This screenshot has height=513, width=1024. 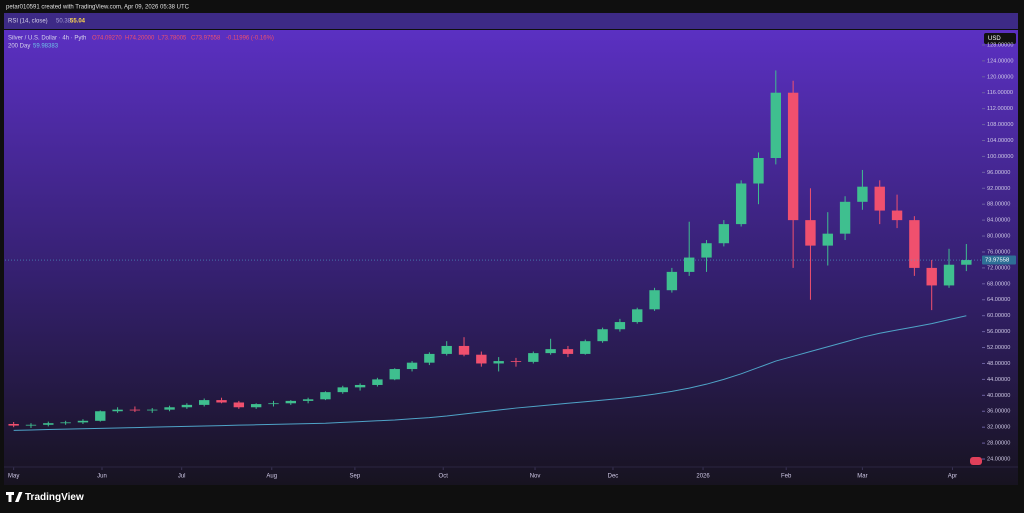 What do you see at coordinates (102, 477) in the screenshot?
I see `x-tick-label: Jun` at bounding box center [102, 477].